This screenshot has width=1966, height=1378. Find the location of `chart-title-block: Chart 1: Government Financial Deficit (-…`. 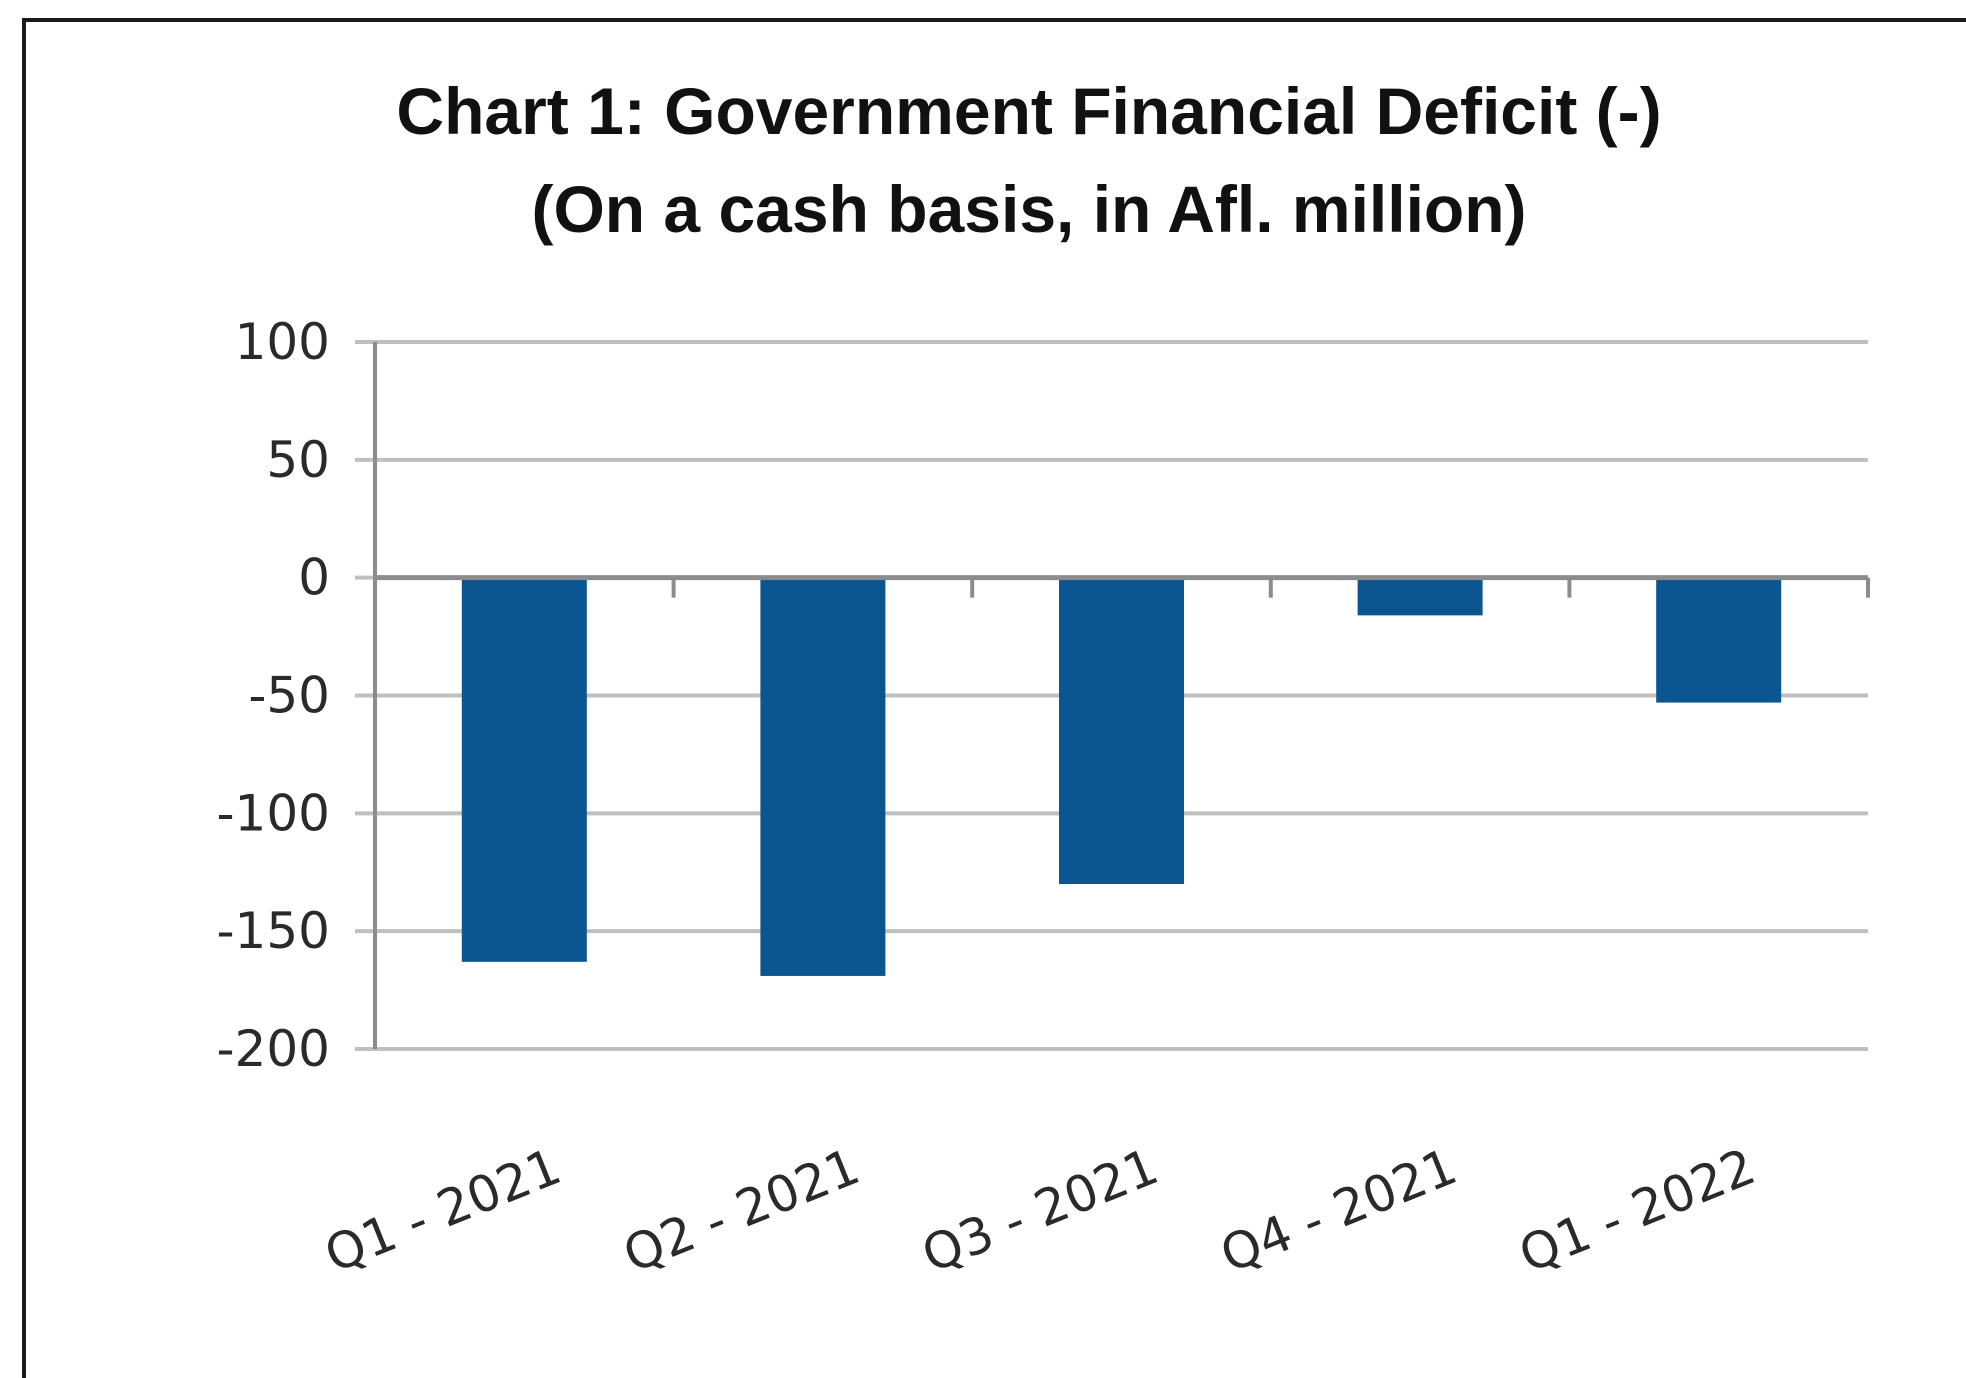

chart-title-block: Chart 1: Government Financial Deficit (-… is located at coordinates (983, 160).